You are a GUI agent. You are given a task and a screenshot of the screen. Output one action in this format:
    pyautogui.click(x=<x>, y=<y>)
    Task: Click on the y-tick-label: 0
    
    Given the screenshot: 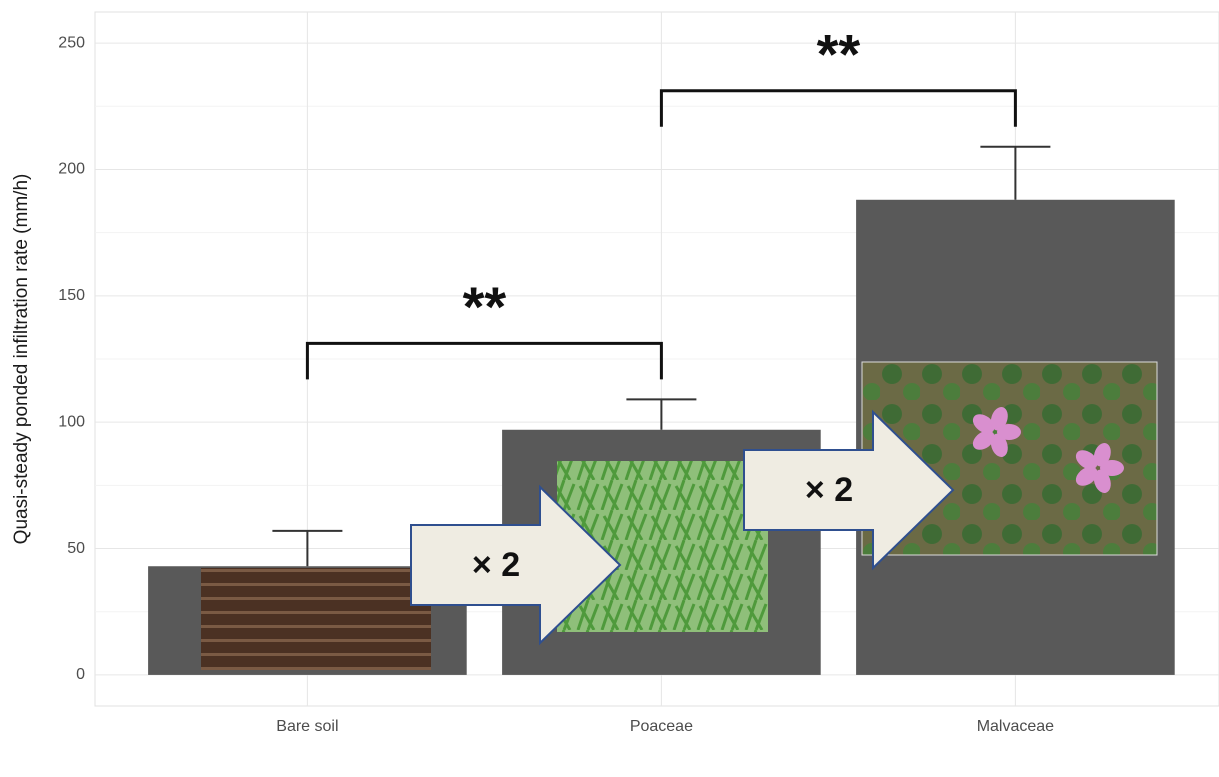 What is the action you would take?
    pyautogui.click(x=80, y=674)
    